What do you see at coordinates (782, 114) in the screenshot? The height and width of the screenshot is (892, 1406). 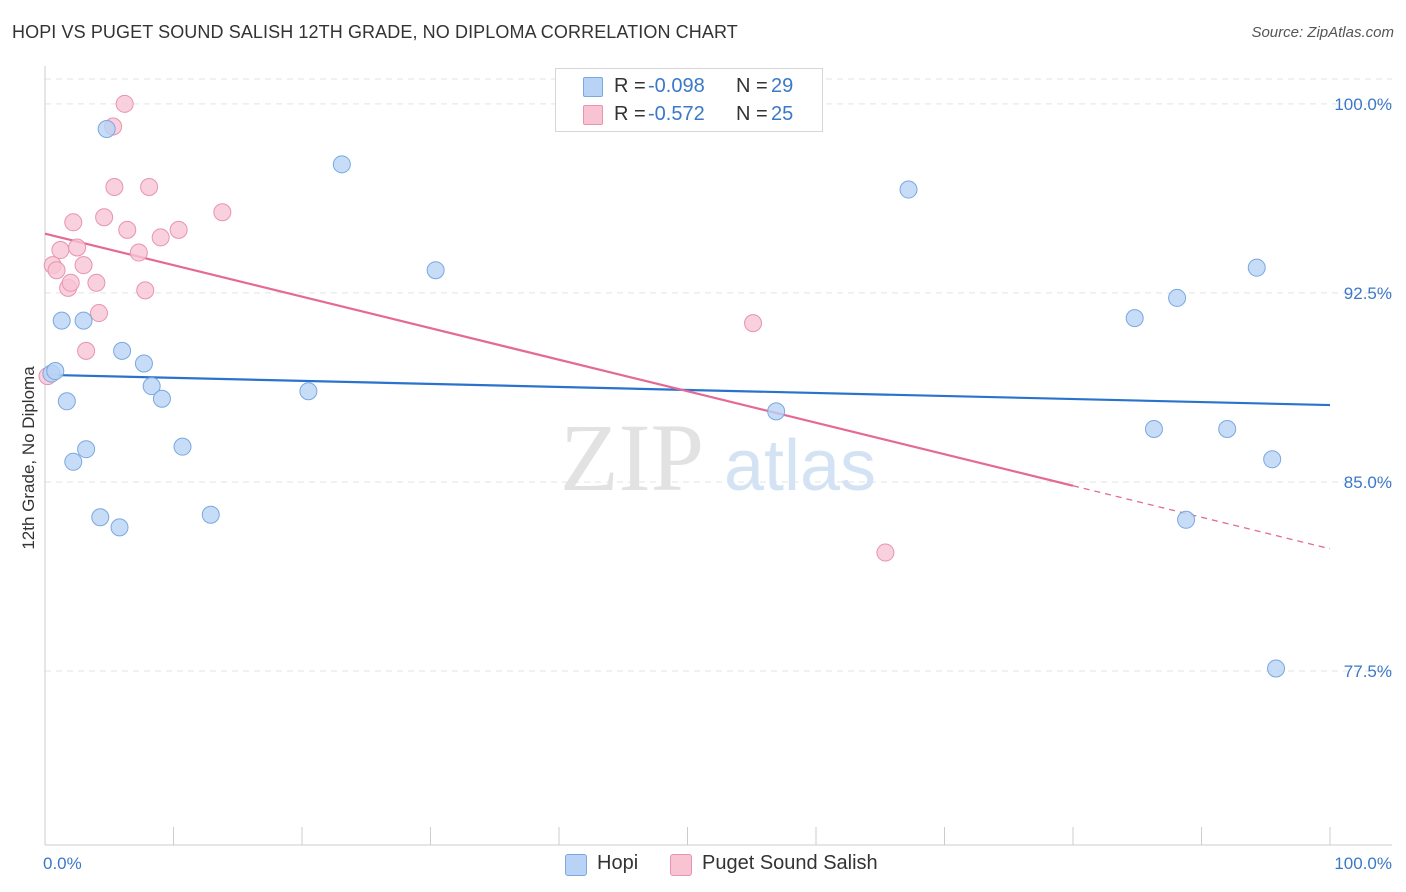 I see `salish-n-value: 25` at bounding box center [782, 114].